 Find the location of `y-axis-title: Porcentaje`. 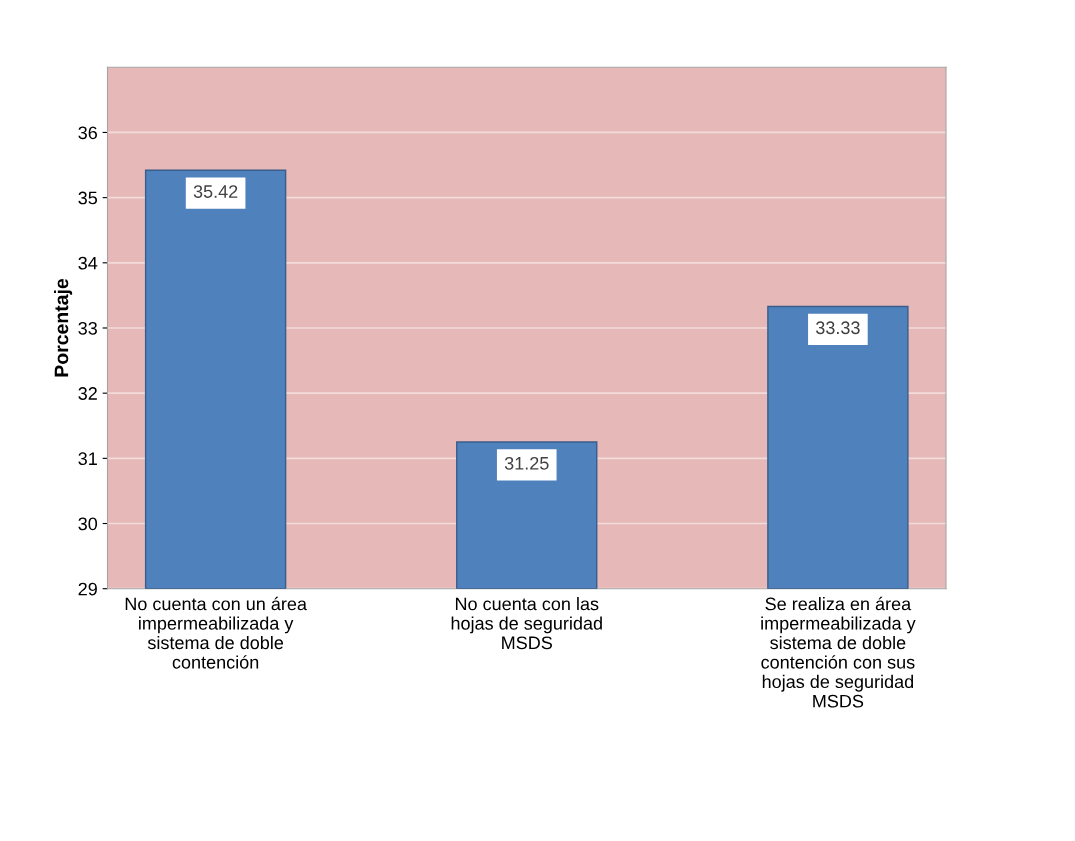

y-axis-title: Porcentaje is located at coordinates (63, 327).